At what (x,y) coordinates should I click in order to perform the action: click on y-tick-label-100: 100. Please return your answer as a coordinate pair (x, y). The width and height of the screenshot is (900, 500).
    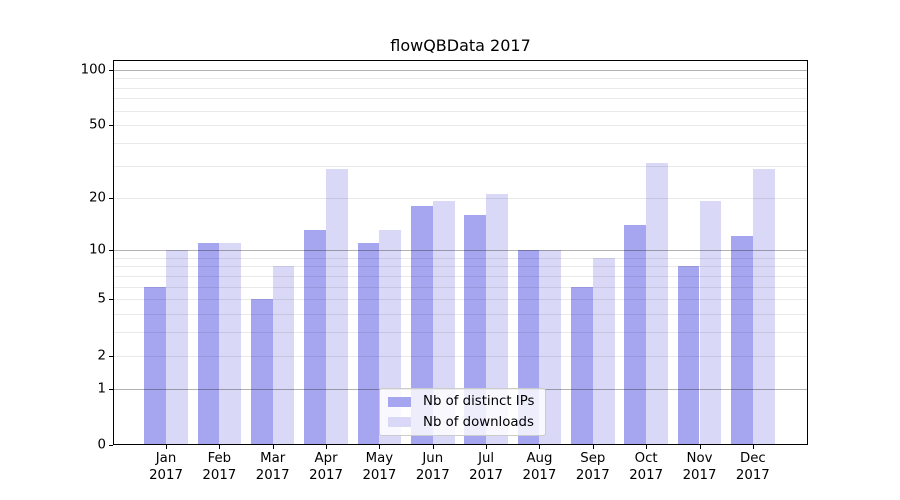
    Looking at the image, I should click on (93, 70).